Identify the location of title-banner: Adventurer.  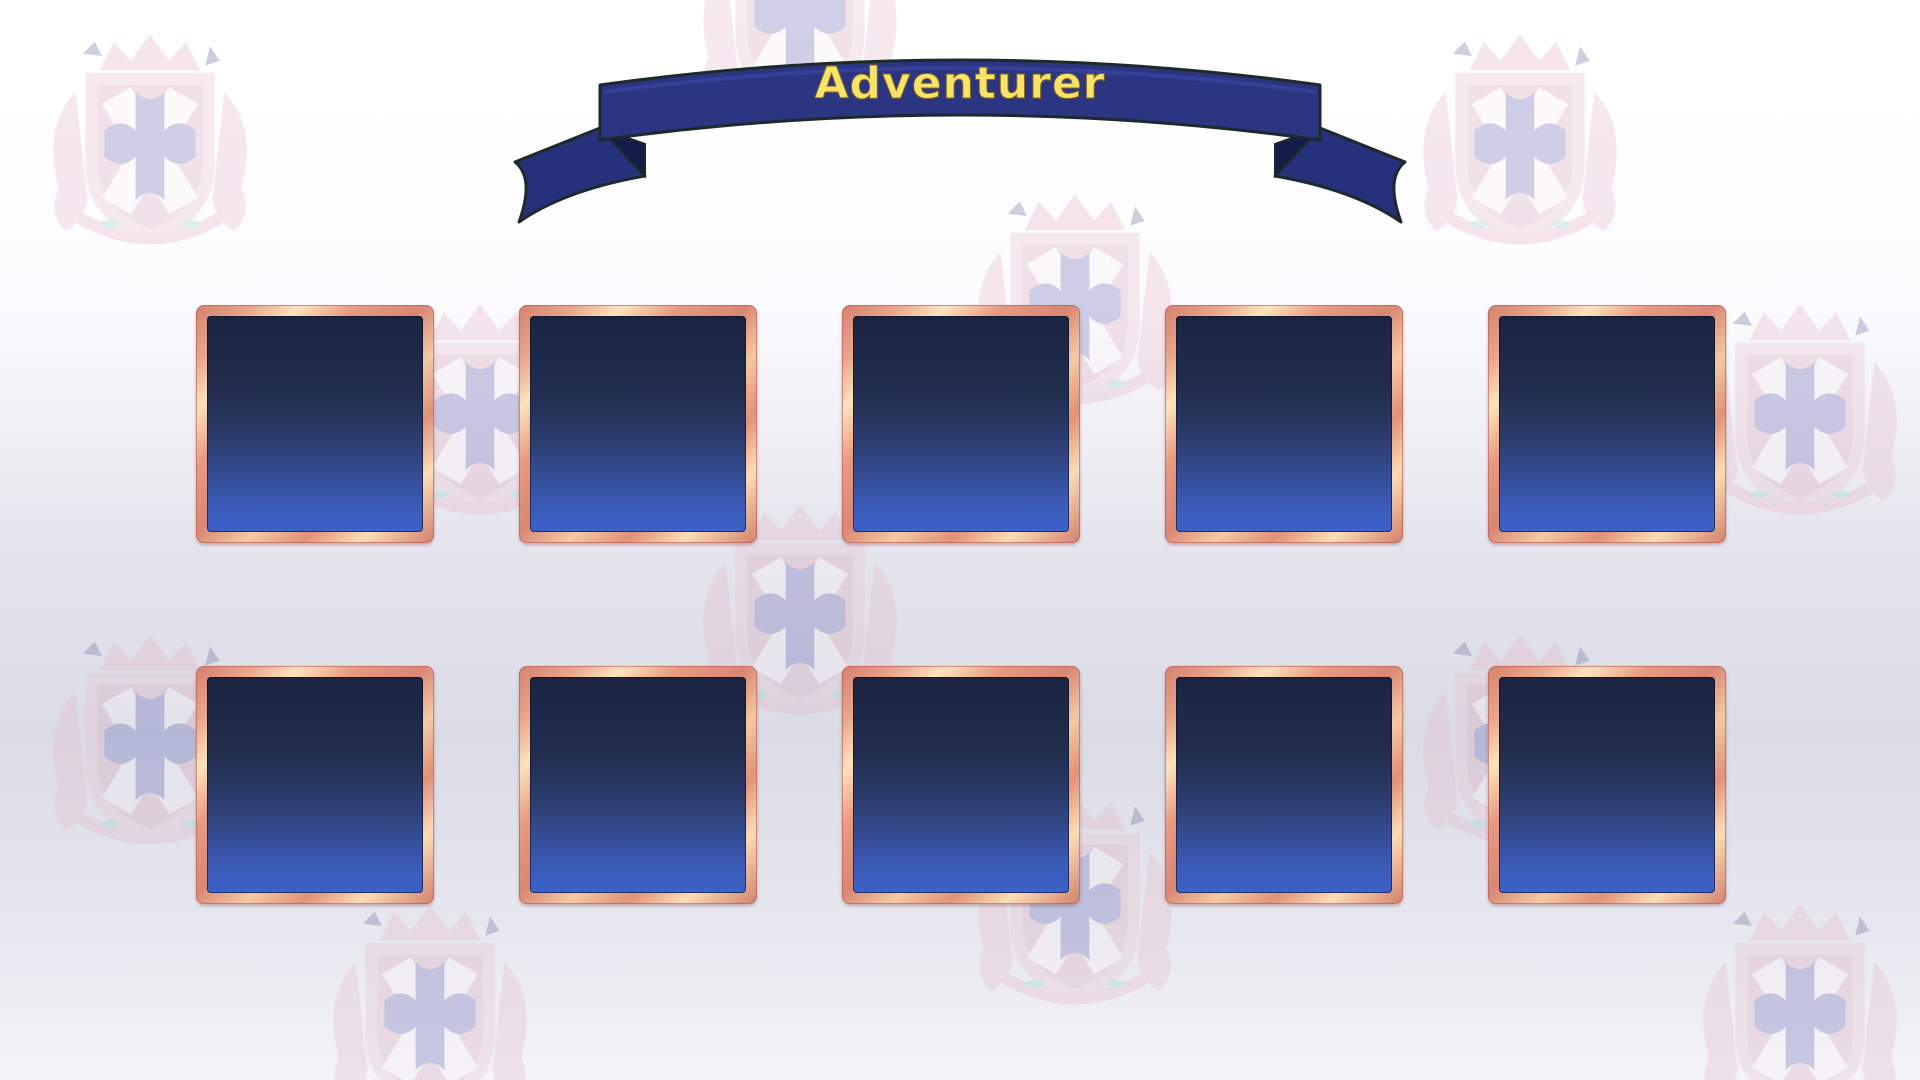
(960, 140).